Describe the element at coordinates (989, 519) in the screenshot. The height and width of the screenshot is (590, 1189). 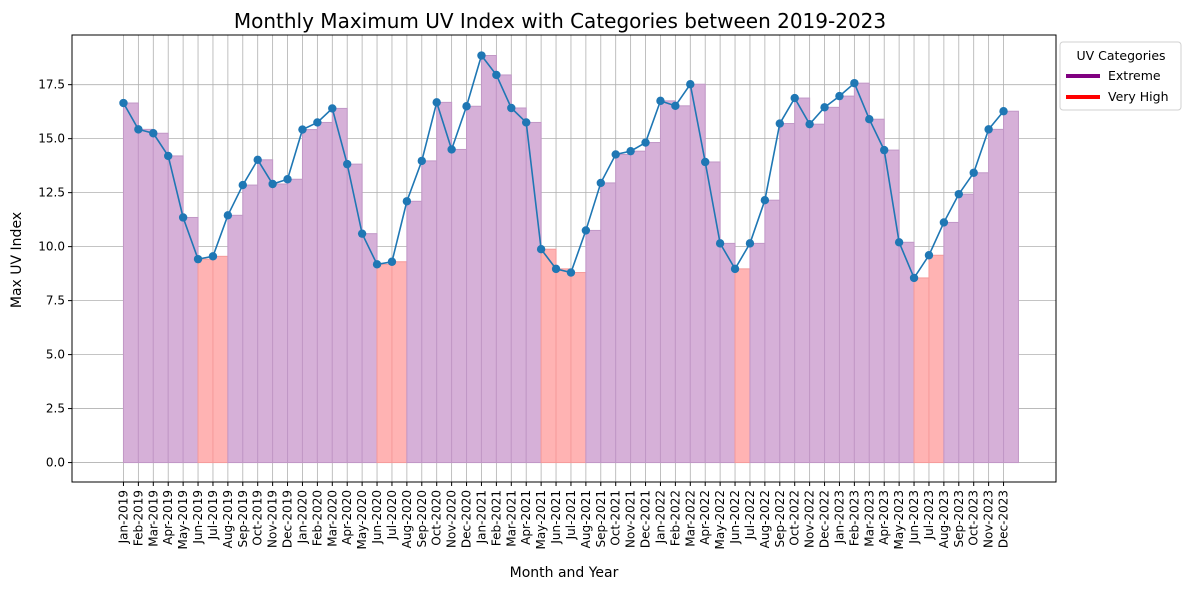
I see `x-tick-label: Nov-2023` at that location.